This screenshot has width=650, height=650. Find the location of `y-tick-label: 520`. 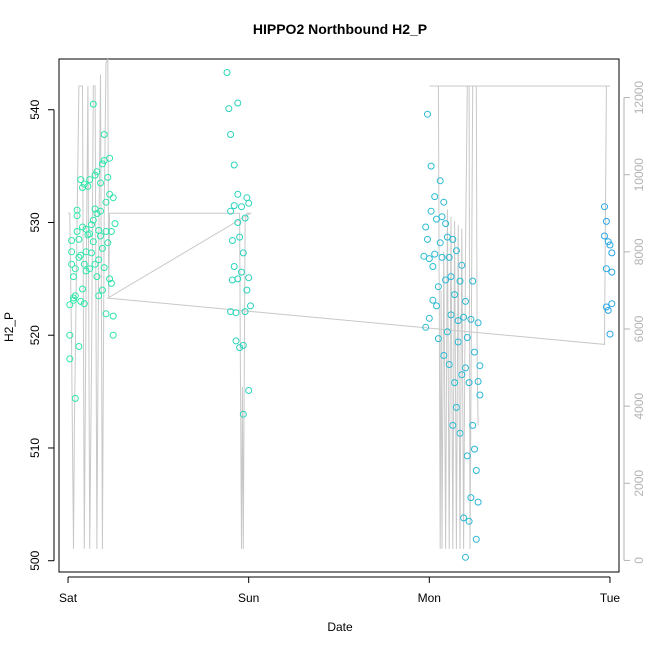

y-tick-label: 520 is located at coordinates (35, 335).